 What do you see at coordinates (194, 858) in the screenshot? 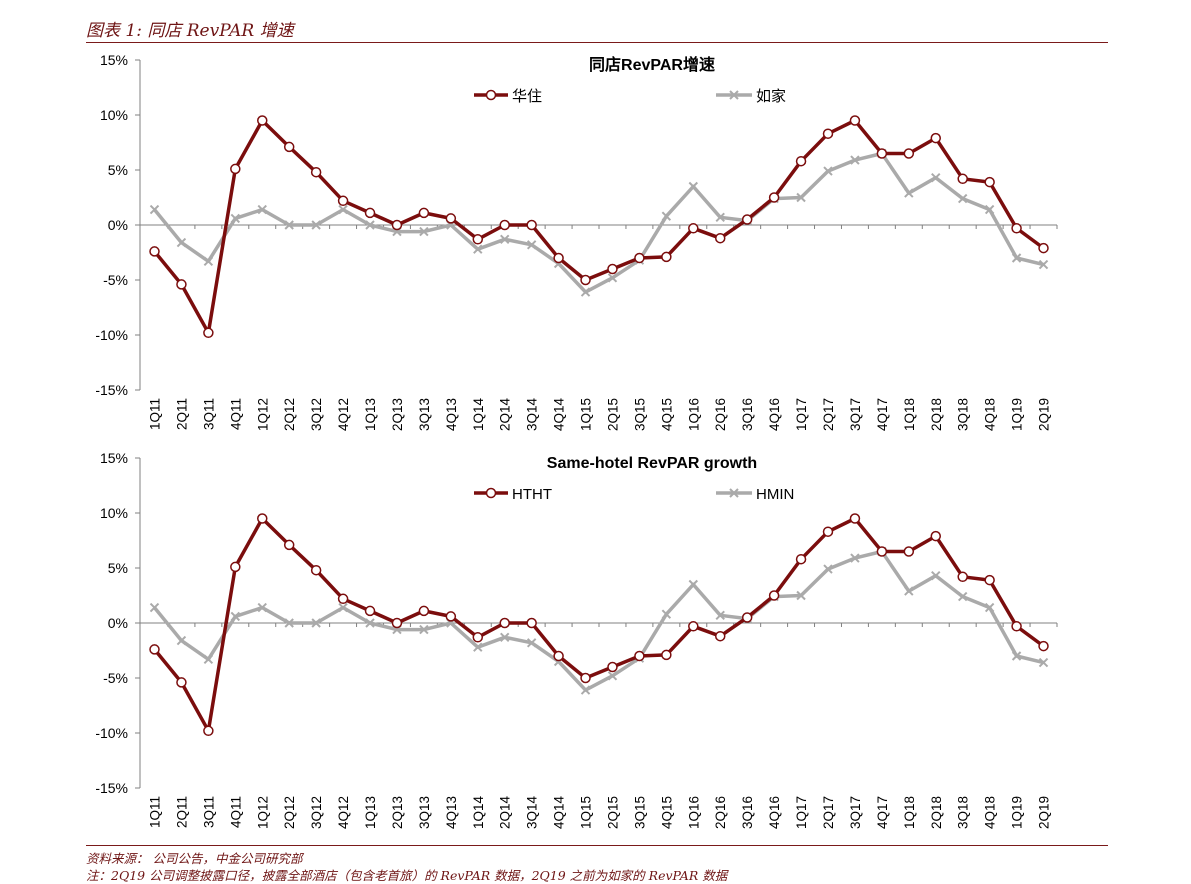
I see `source-text: 资料来源： 公司公告，中金公司研究部` at bounding box center [194, 858].